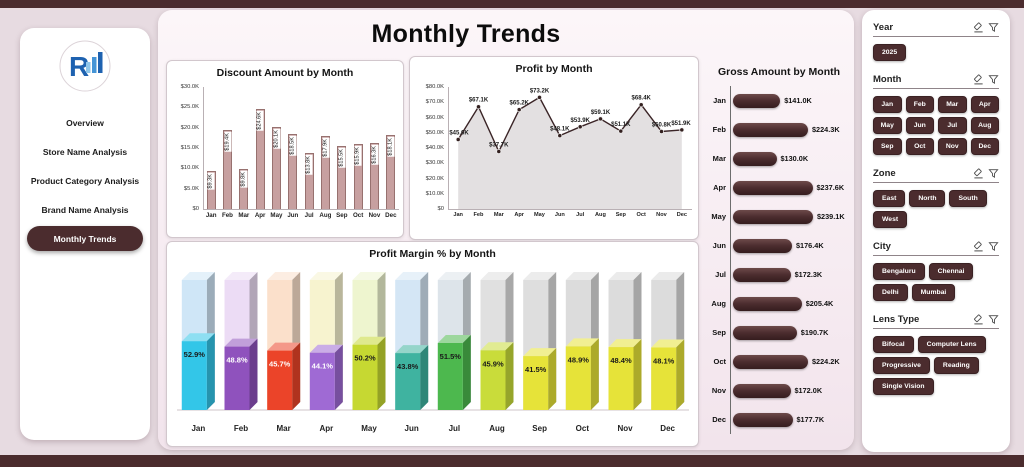 This screenshot has height=467, width=1024. Describe the element at coordinates (903, 386) in the screenshot. I see `slicer-option-single-vision: Single Vision` at that location.